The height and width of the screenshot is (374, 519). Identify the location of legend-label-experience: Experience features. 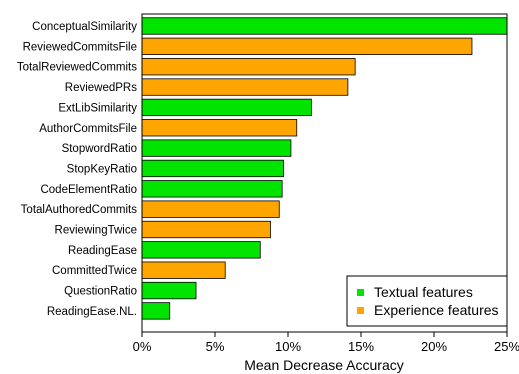
(436, 310).